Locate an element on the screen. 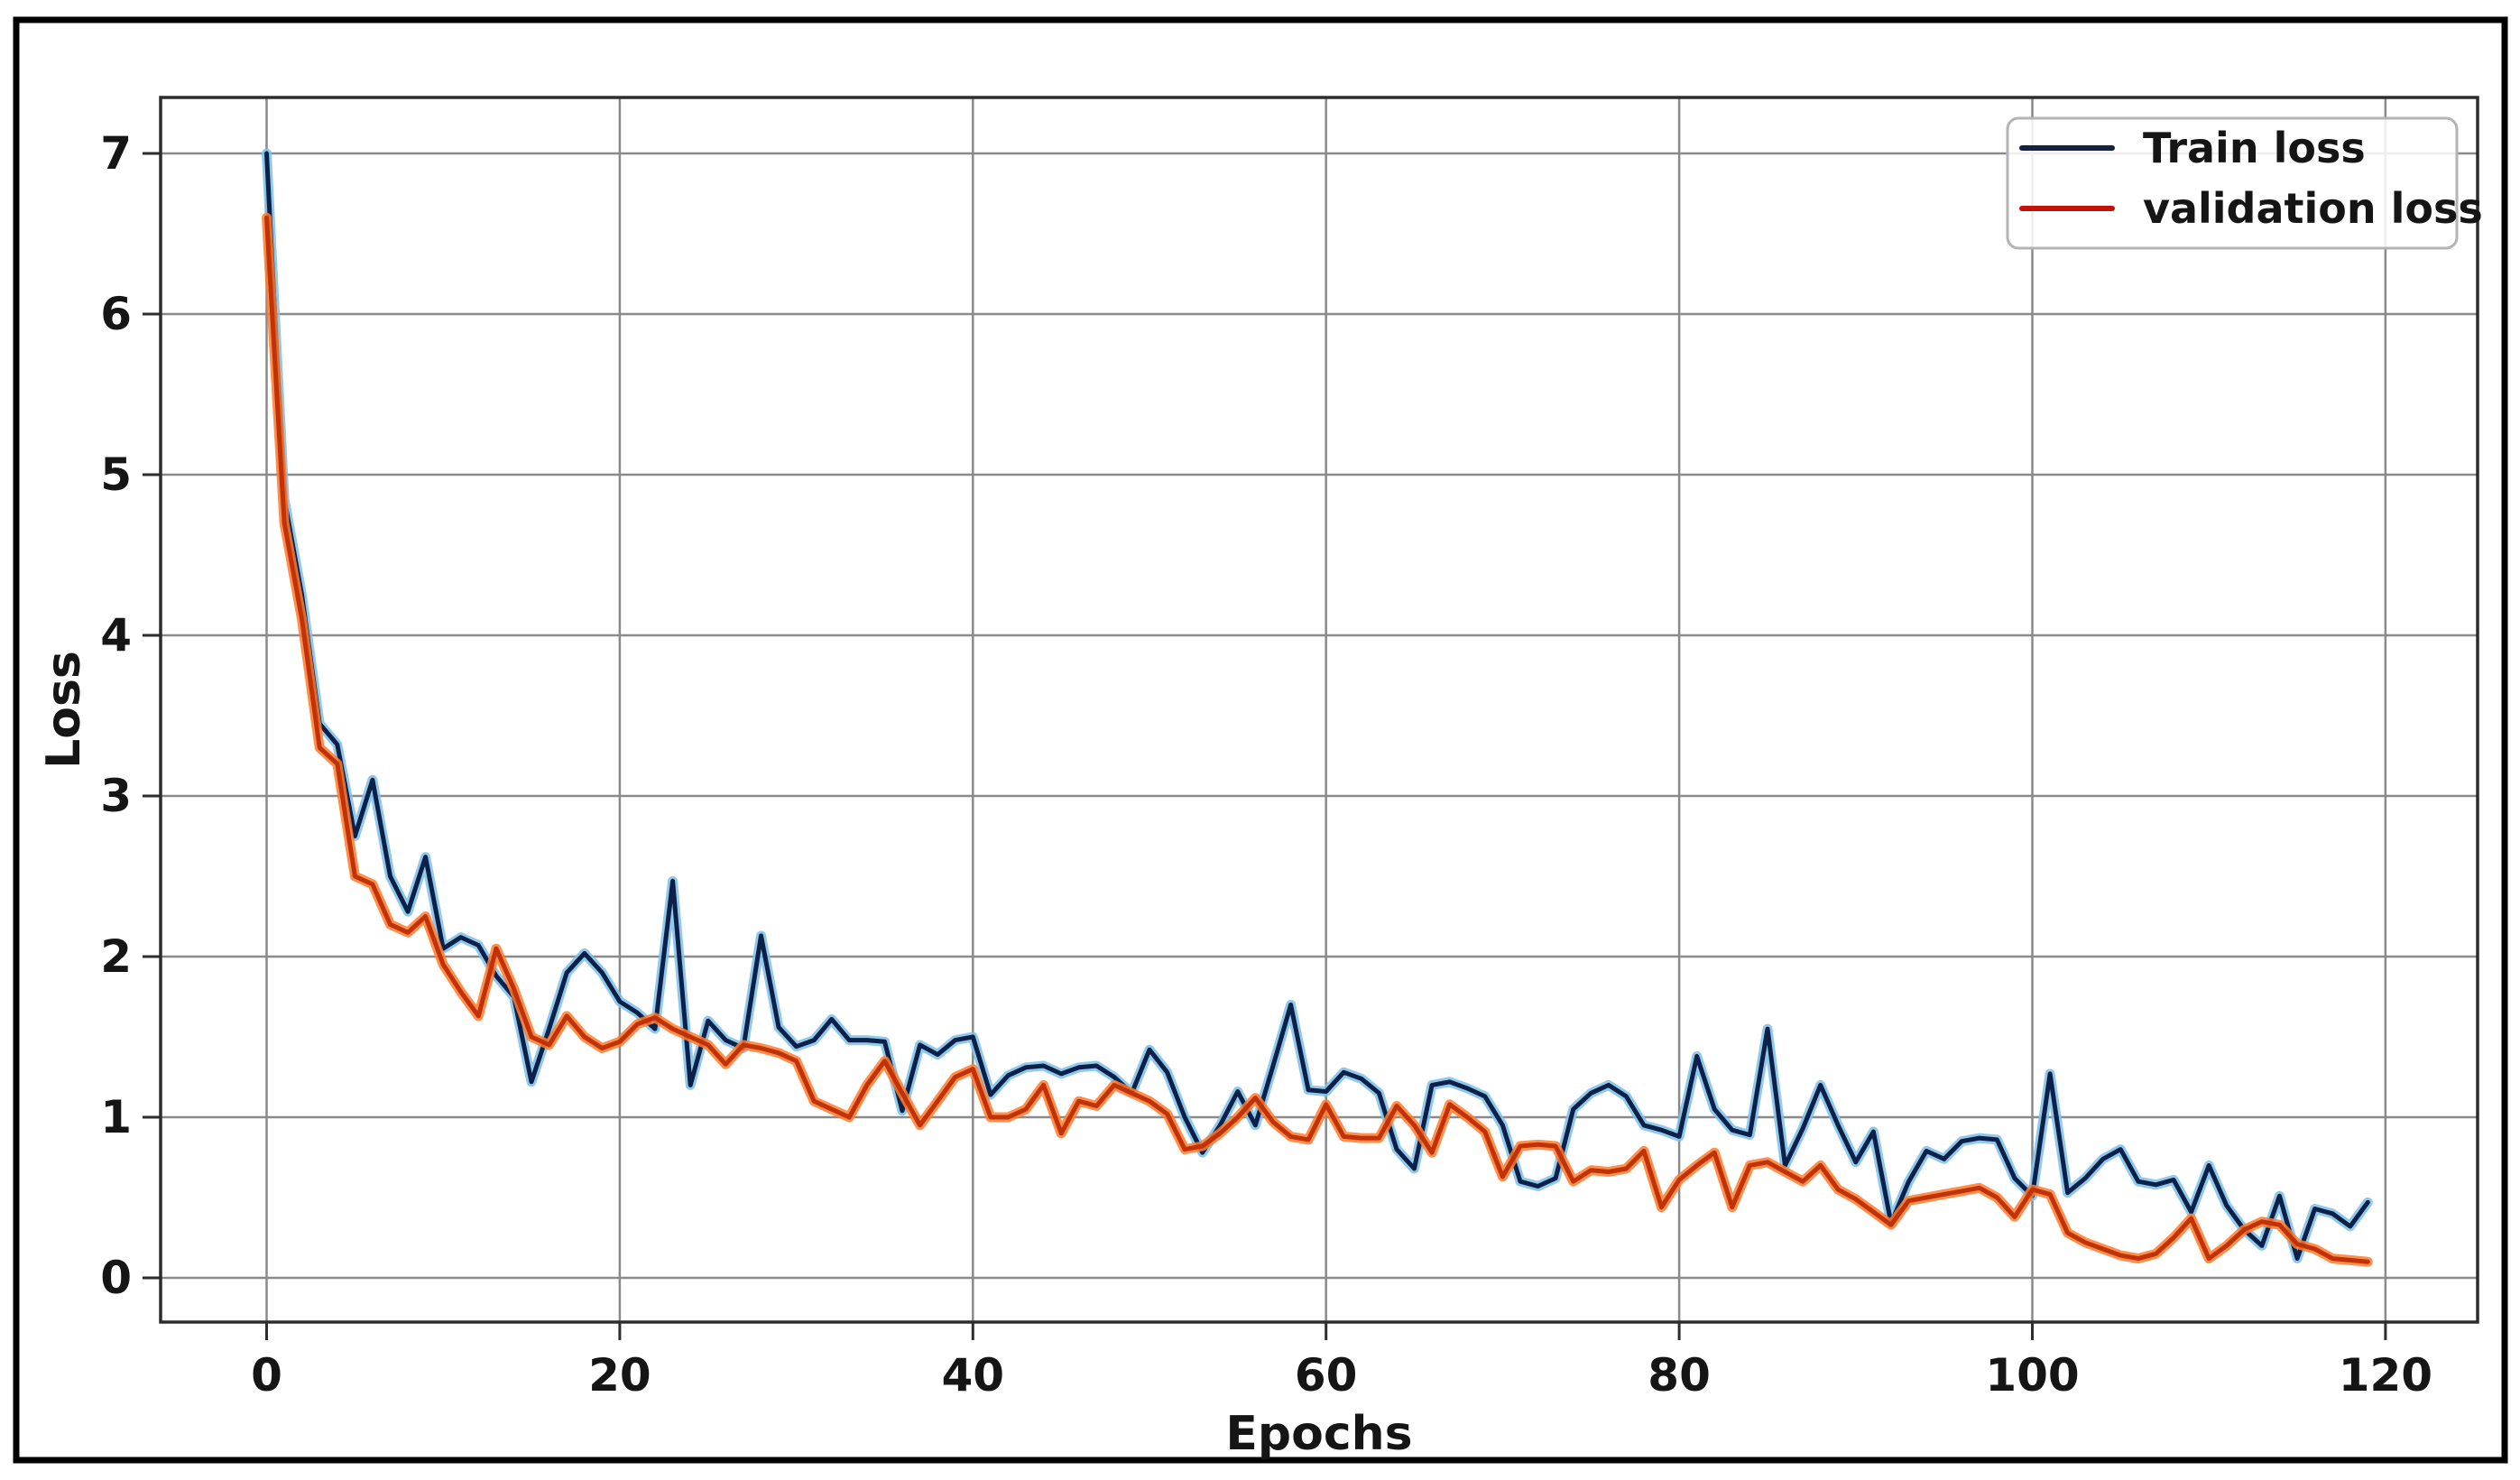 Image resolution: width=2520 pixels, height=1480 pixels. y-tick-label: 1 is located at coordinates (116, 1117).